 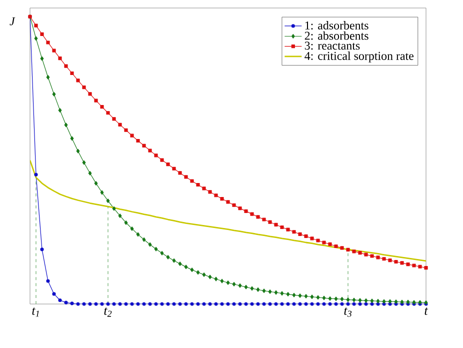 I want to click on legend-label: 2: absorbents, so click(x=336, y=35).